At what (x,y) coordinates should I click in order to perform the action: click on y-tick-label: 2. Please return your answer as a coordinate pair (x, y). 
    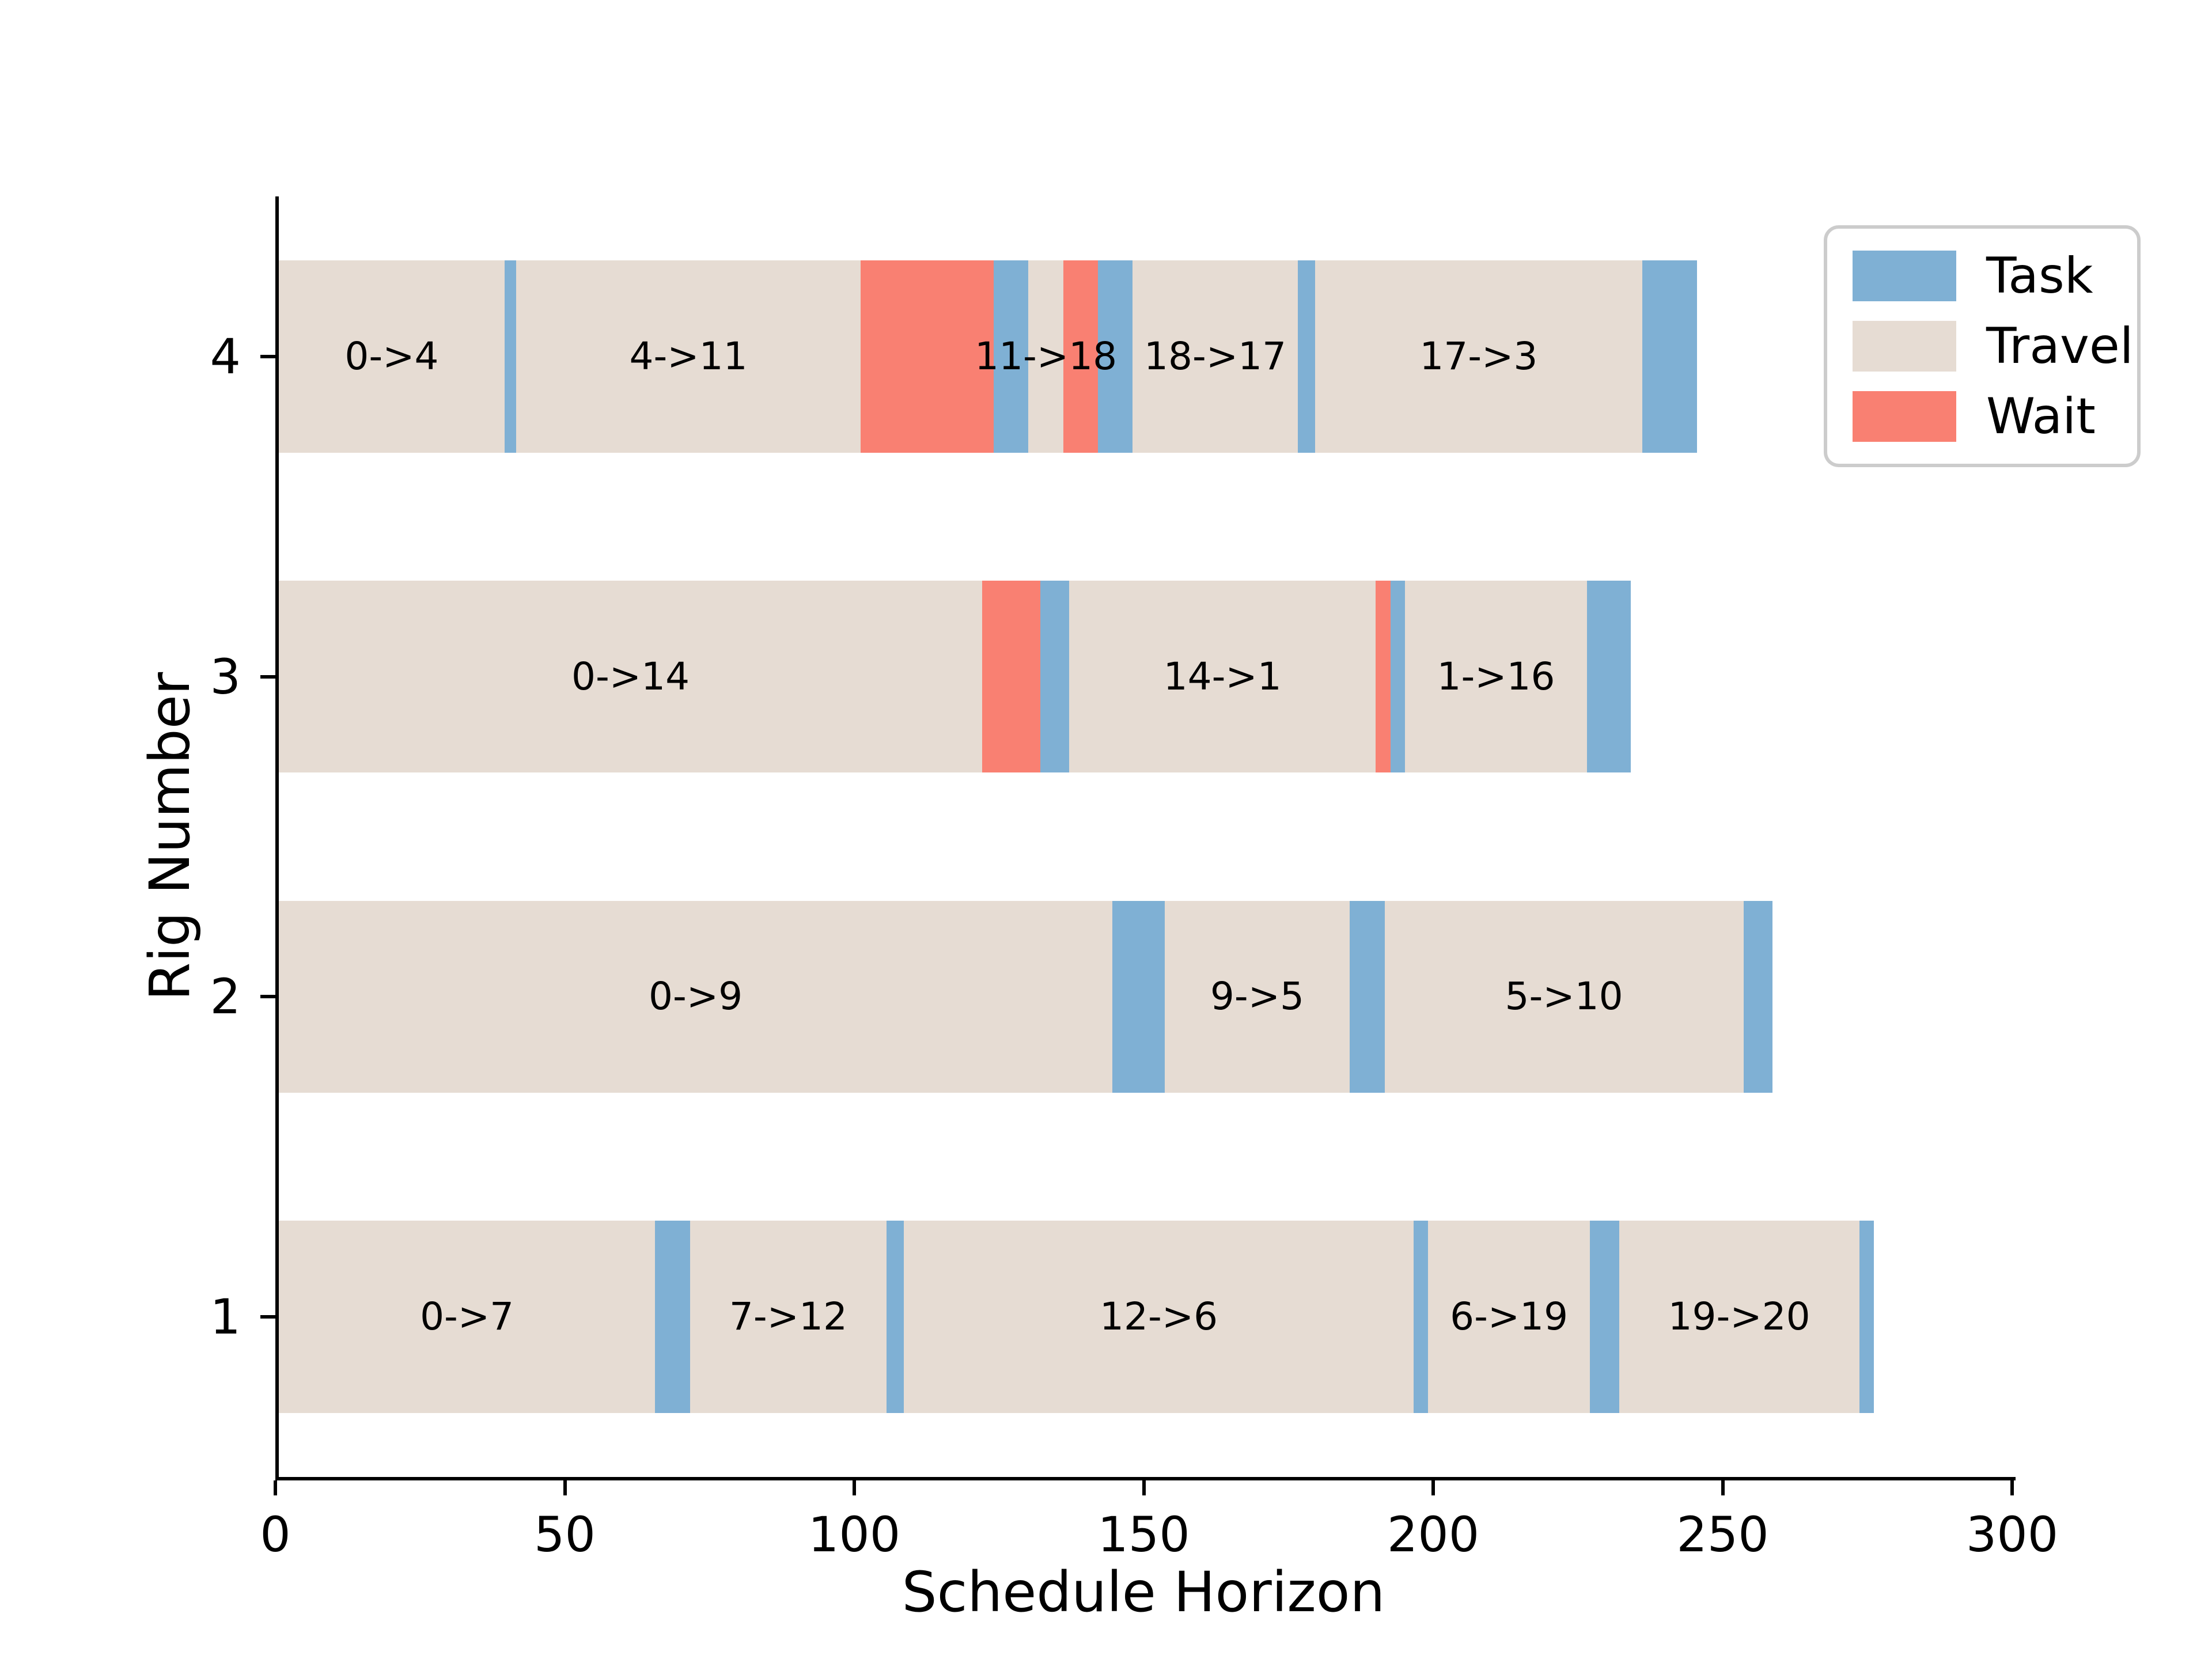
    Looking at the image, I should click on (225, 996).